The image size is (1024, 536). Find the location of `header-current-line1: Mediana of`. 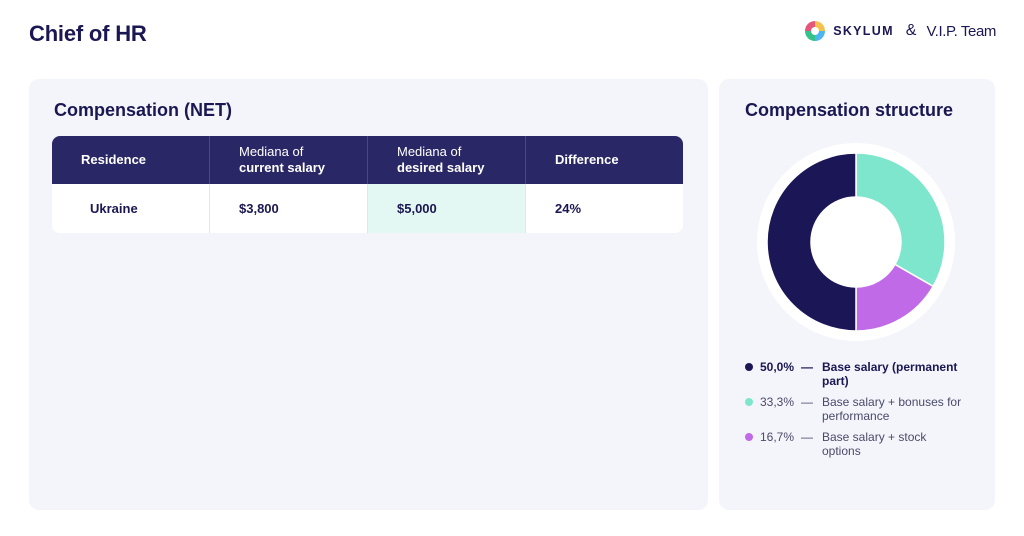

header-current-line1: Mediana of is located at coordinates (271, 151).